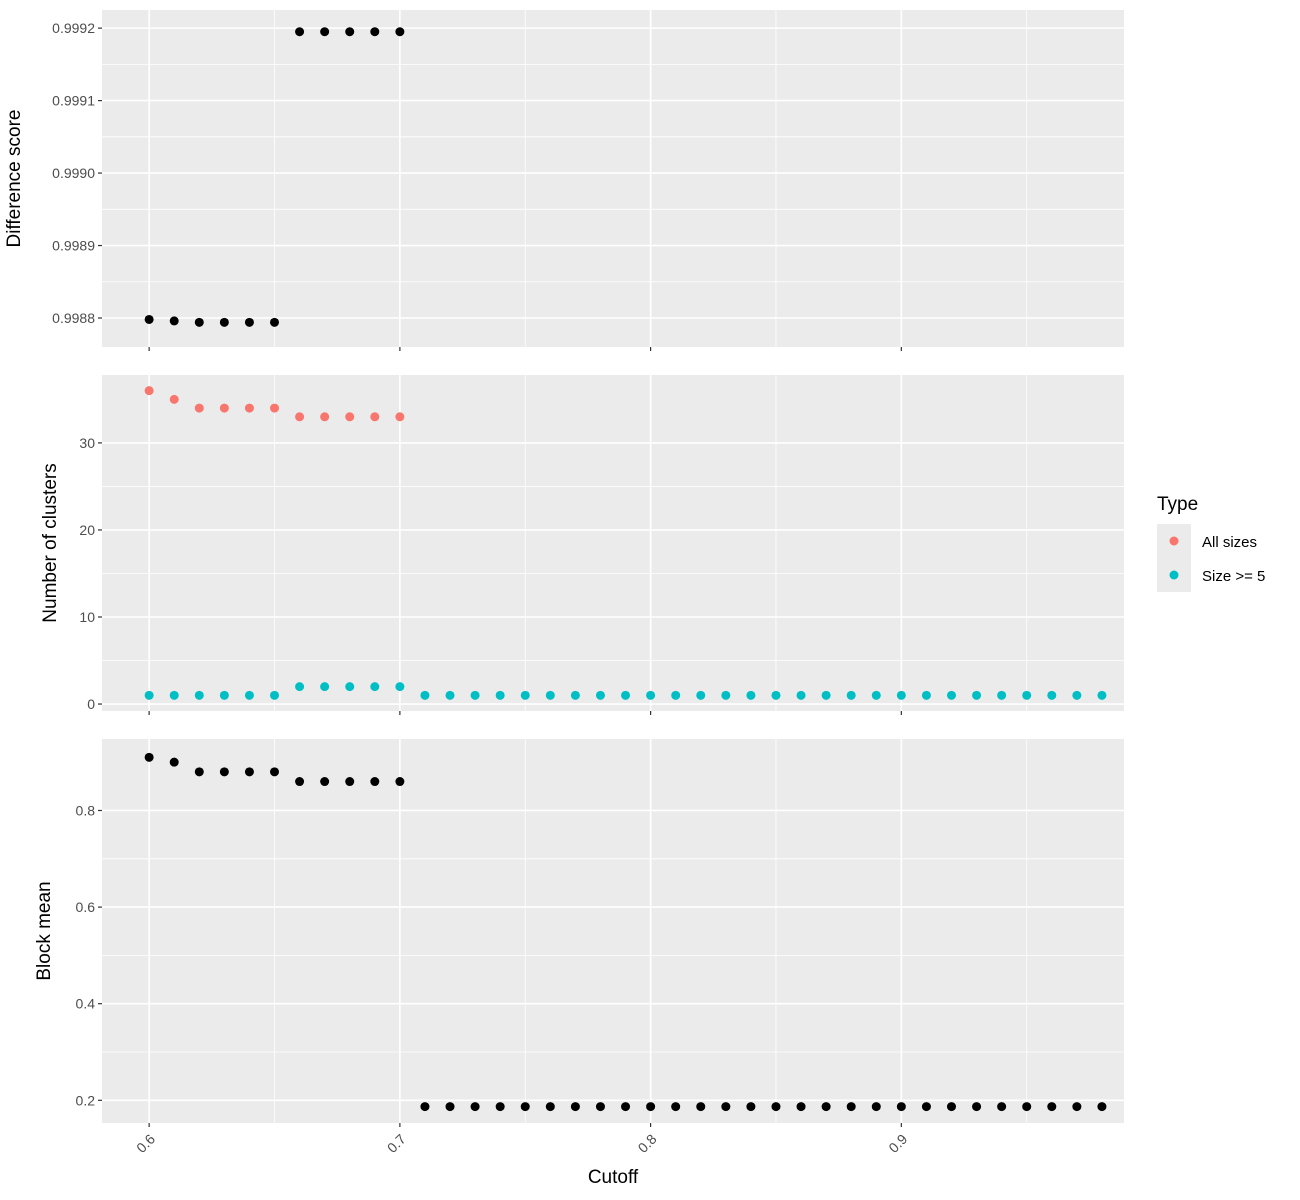 Image resolution: width=1300 pixels, height=1200 pixels. I want to click on x-tick-label: 0.9, so click(897, 1143).